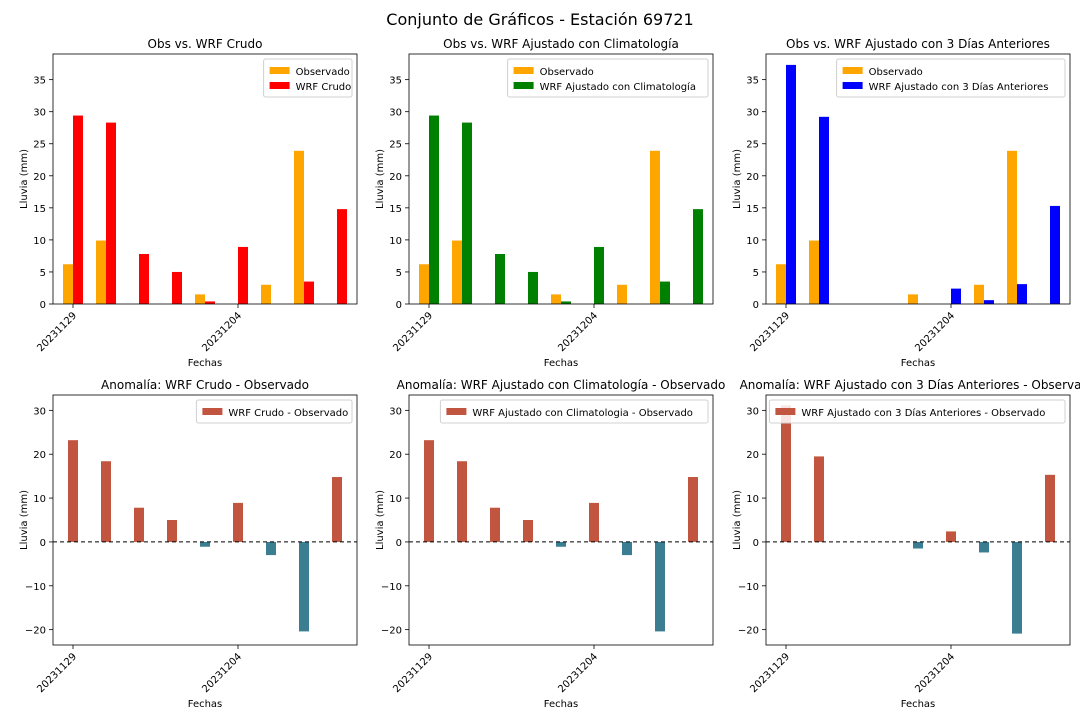 This screenshot has height=720, width=1080. I want to click on subplot-title: Obs vs. WRF Ajustado con Climatología, so click(561, 44).